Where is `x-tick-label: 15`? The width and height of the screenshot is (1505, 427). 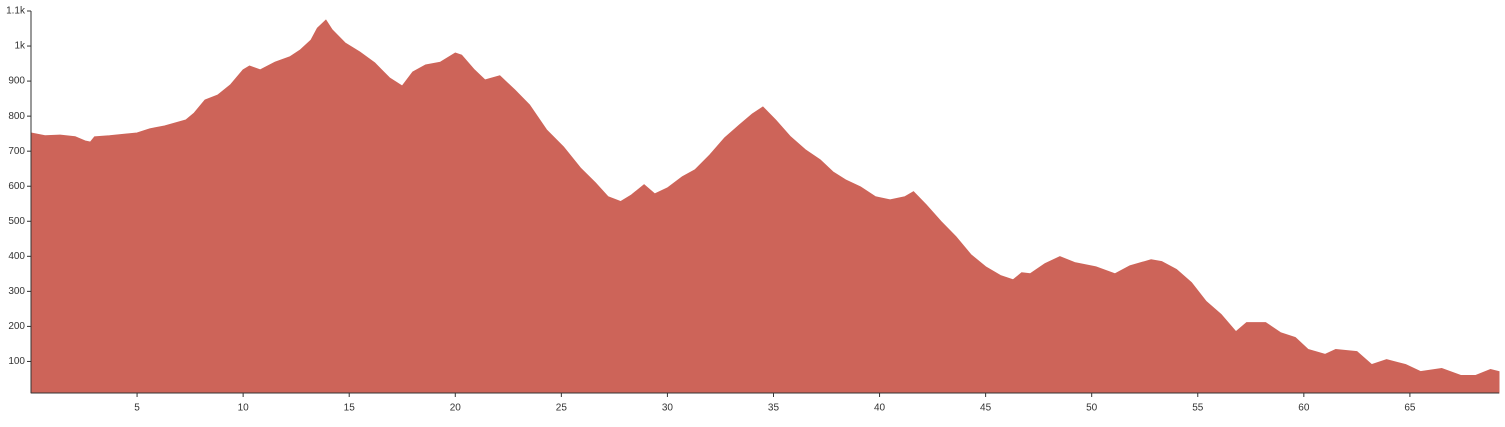
x-tick-label: 15 is located at coordinates (350, 408).